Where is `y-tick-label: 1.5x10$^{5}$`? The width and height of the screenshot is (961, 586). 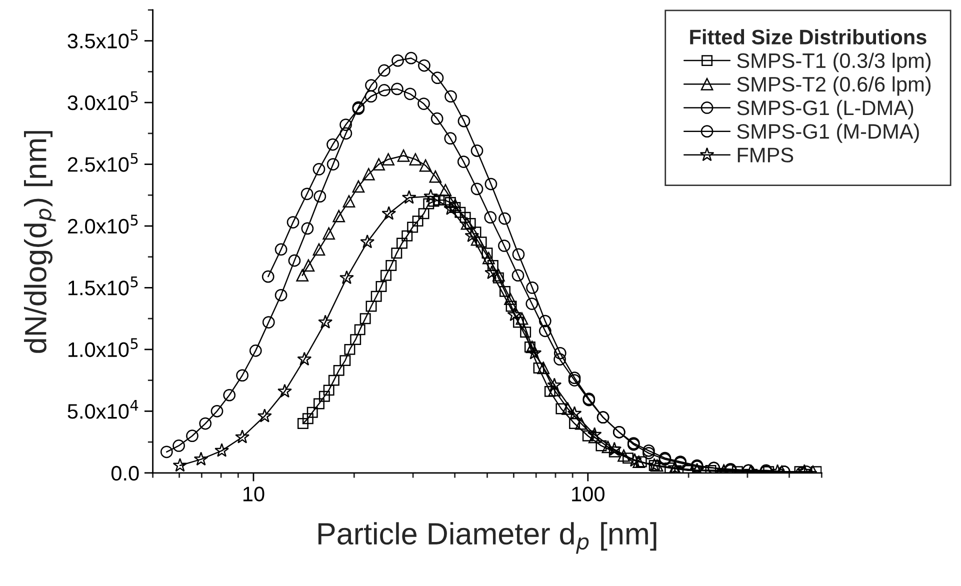
y-tick-label: 1.5x10$^{5}$ is located at coordinates (103, 286).